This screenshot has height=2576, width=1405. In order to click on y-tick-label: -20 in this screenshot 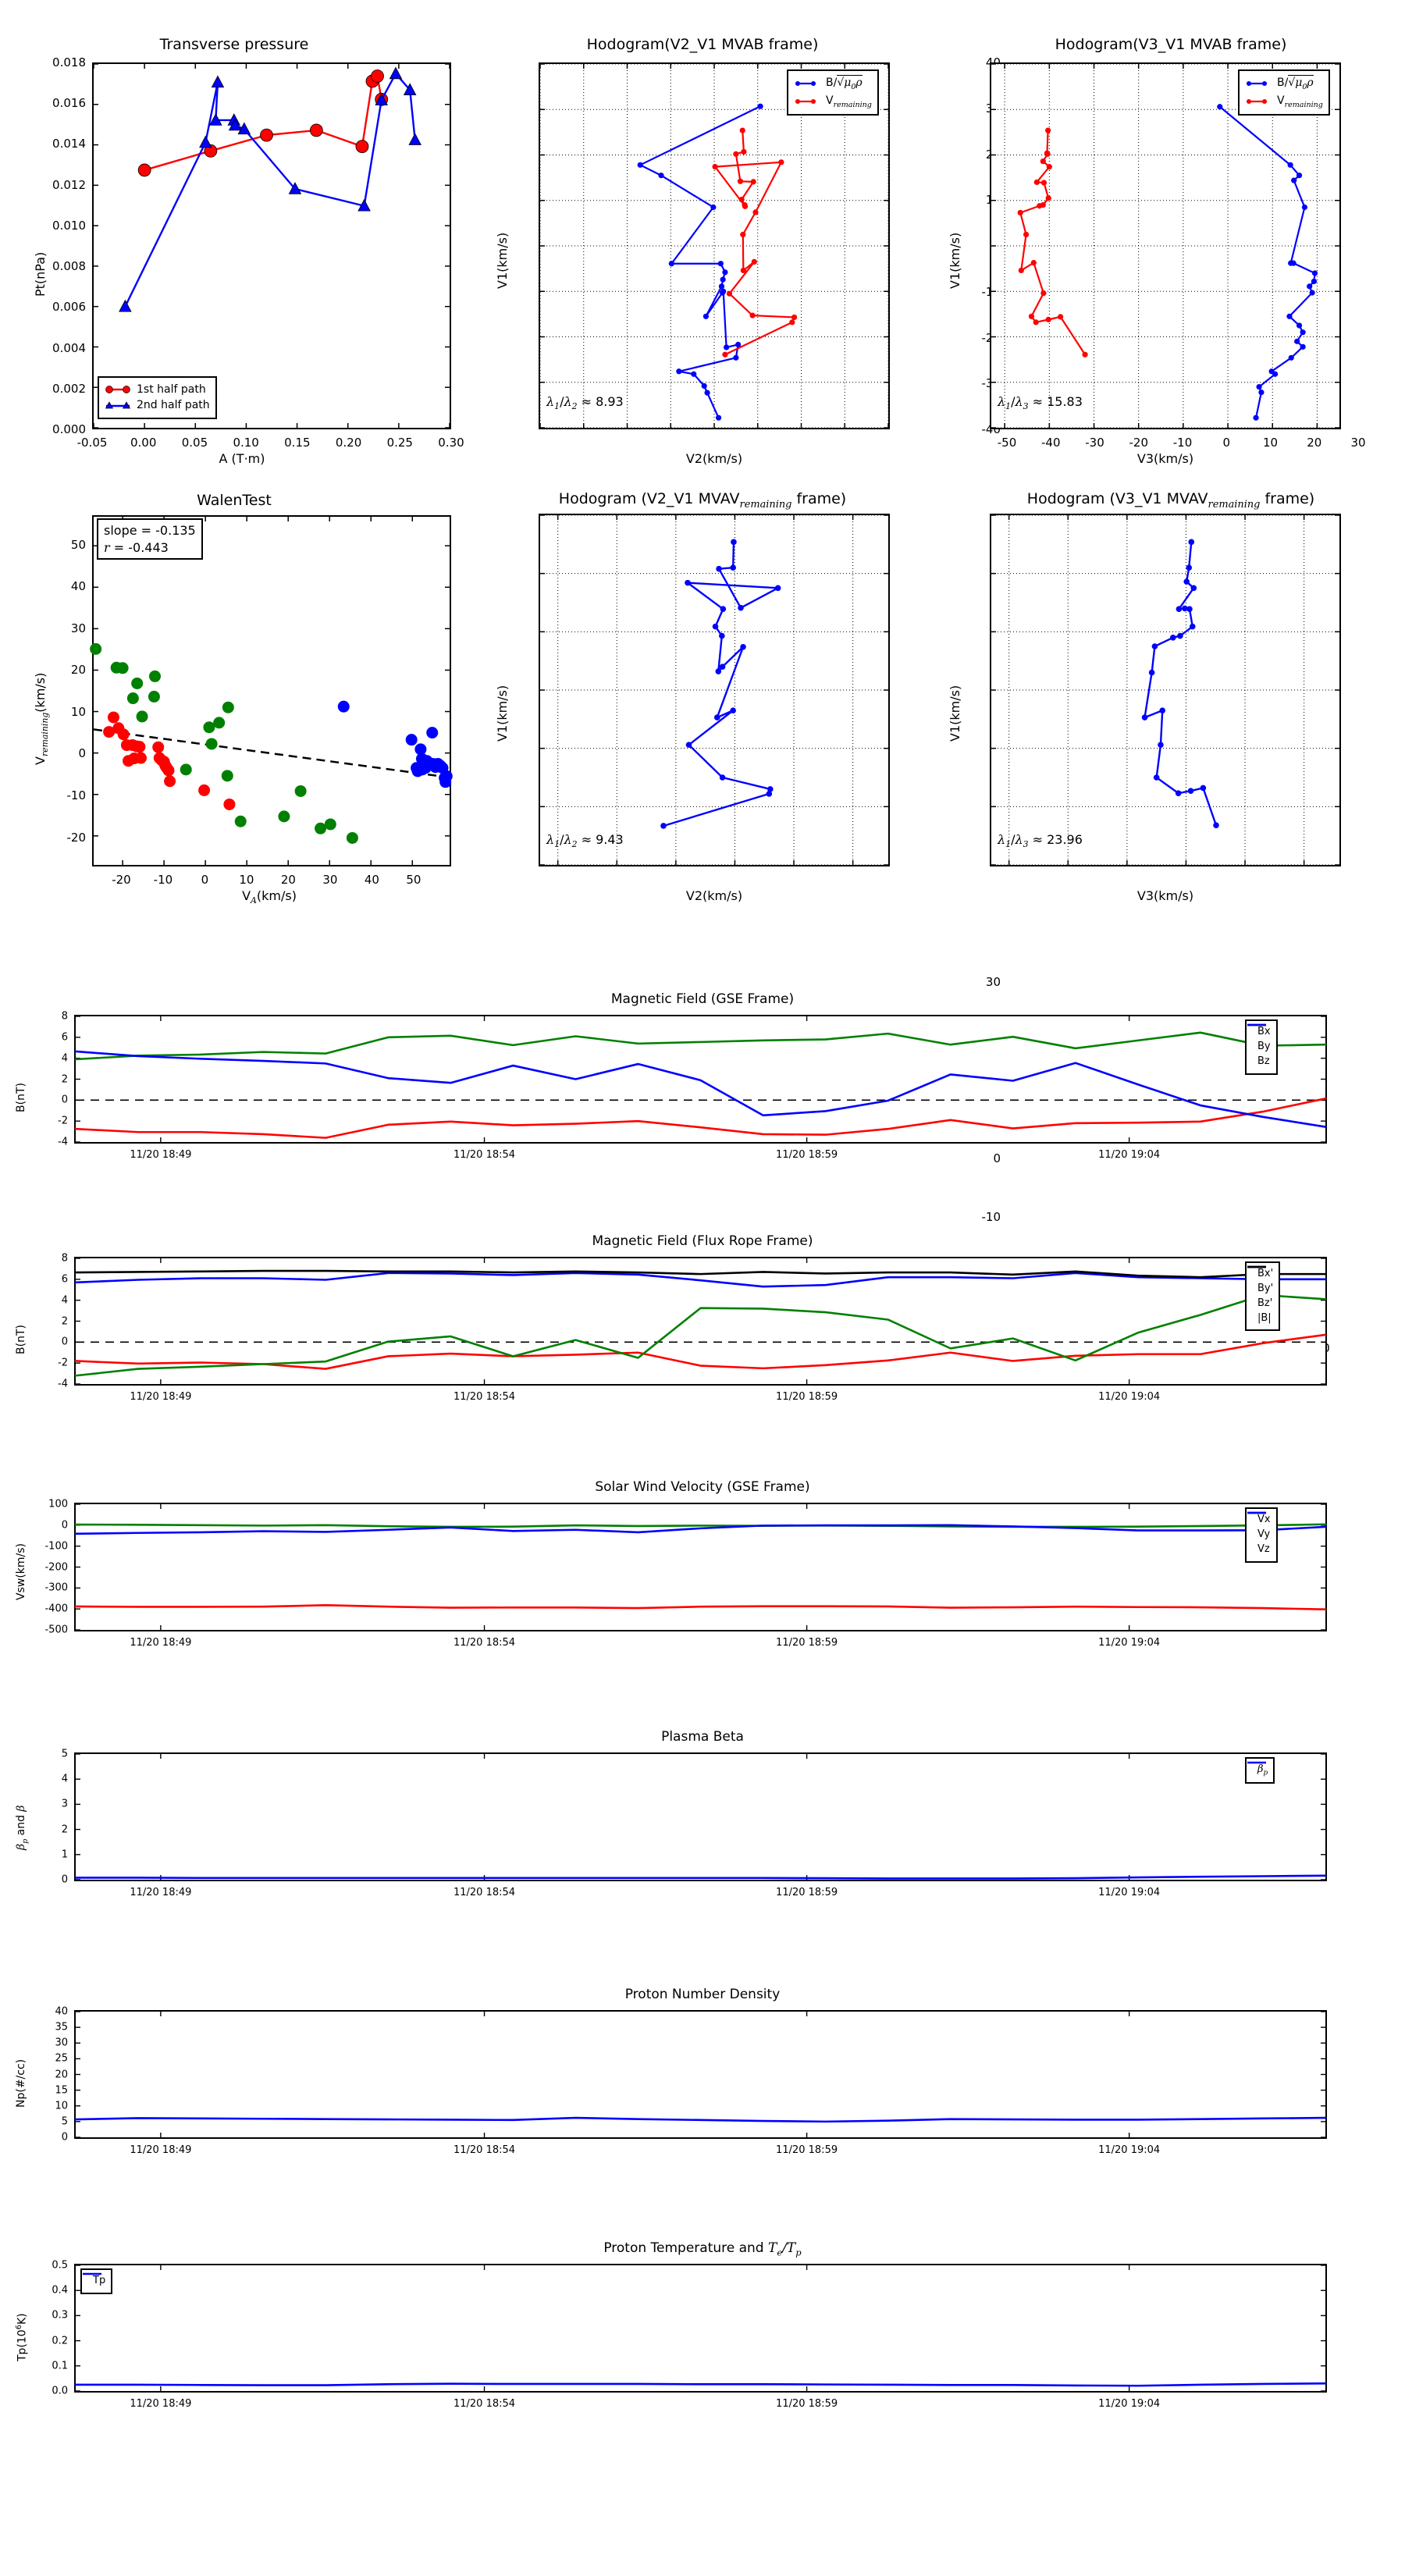, I will do `click(76, 838)`.